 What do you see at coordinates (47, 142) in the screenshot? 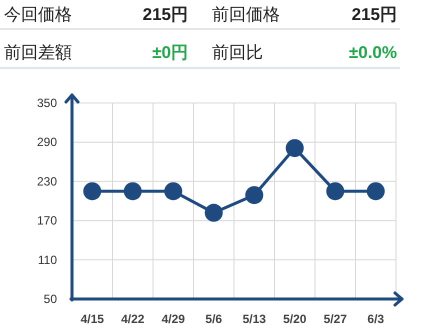
I see `y-tick-label: 290` at bounding box center [47, 142].